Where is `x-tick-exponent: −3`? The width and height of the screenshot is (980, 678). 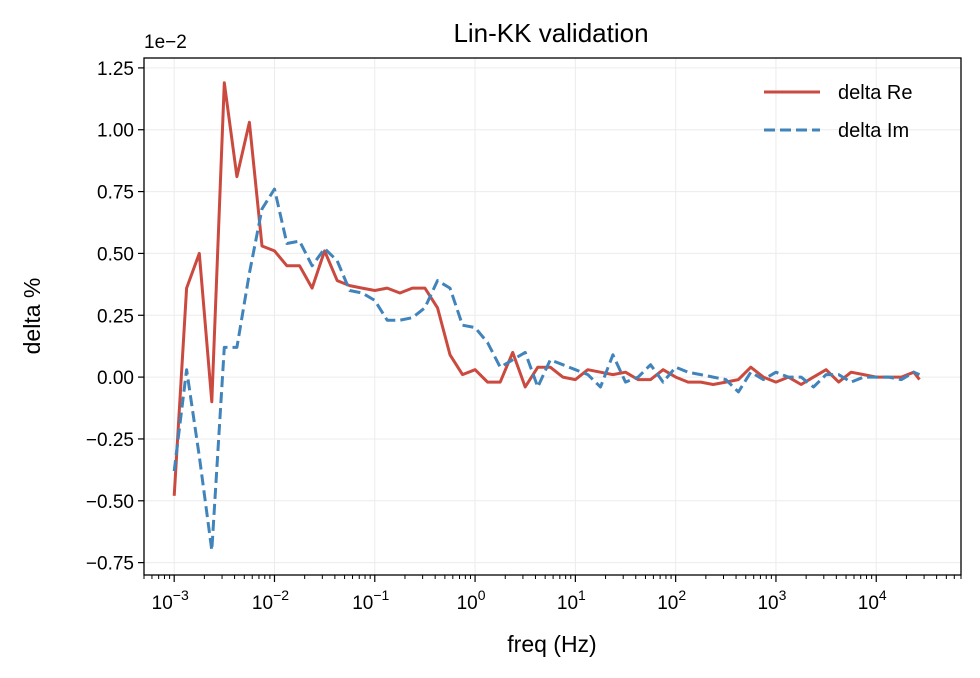 x-tick-exponent: −3 is located at coordinates (181, 595).